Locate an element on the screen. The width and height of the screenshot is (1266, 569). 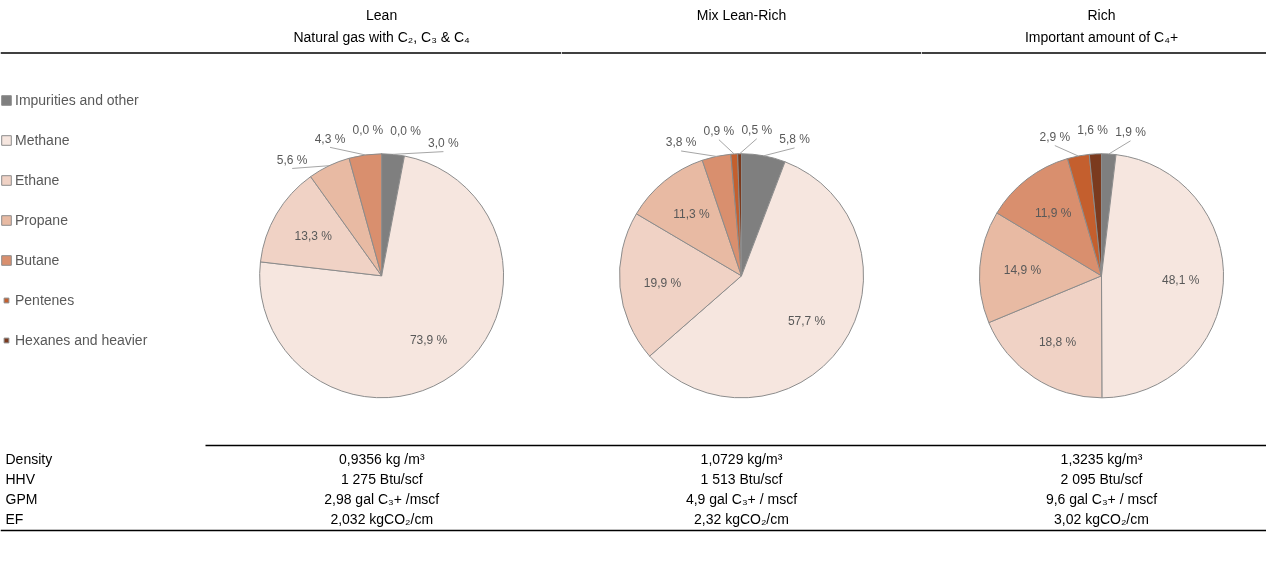
chart-title: Rich is located at coordinates (1101, 15).